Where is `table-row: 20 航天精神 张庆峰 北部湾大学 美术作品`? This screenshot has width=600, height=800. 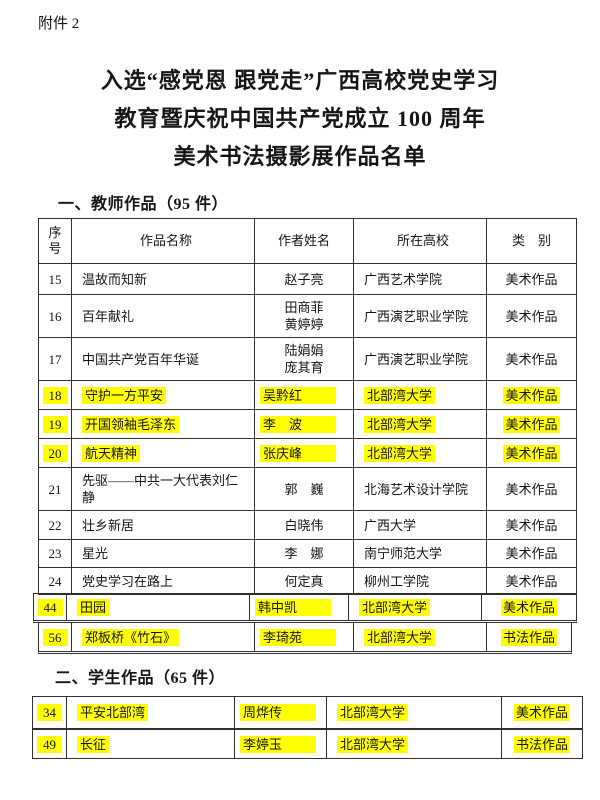 table-row: 20 航天精神 张庆峰 北部湾大学 美术作品 is located at coordinates (307, 452).